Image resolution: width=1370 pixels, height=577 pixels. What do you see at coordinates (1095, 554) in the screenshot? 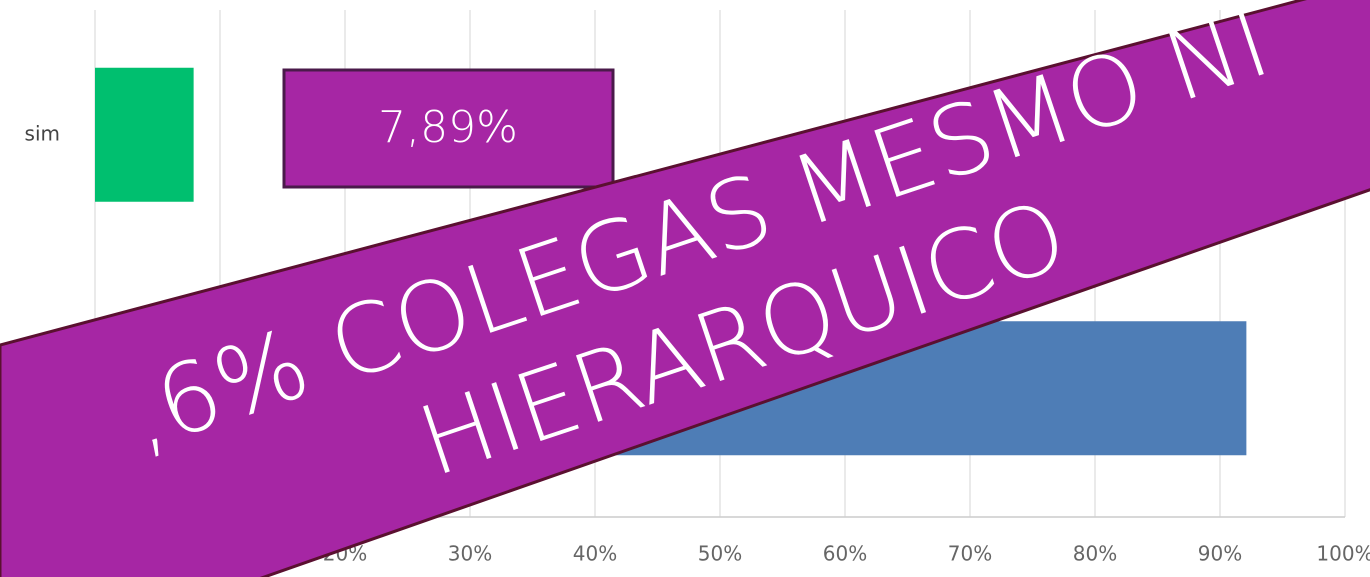
I see `x-tick-label: 80%` at bounding box center [1095, 554].